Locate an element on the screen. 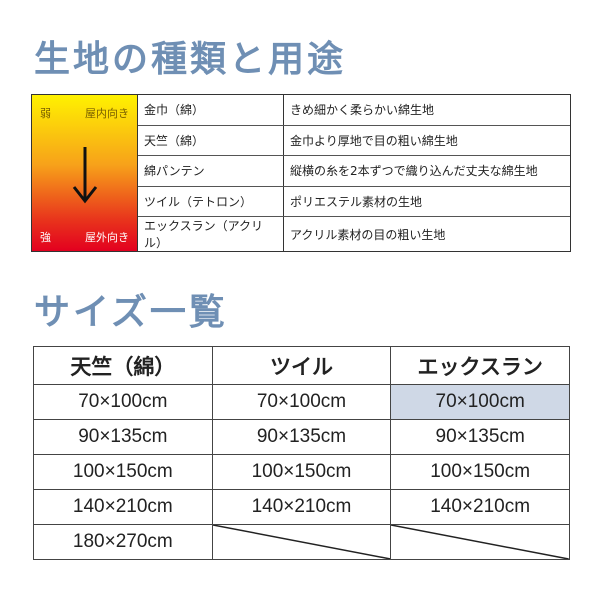 This screenshot has height=600, width=600. durability-gradient: 弱 屋内向き 強 屋外向き is located at coordinates (85, 173).